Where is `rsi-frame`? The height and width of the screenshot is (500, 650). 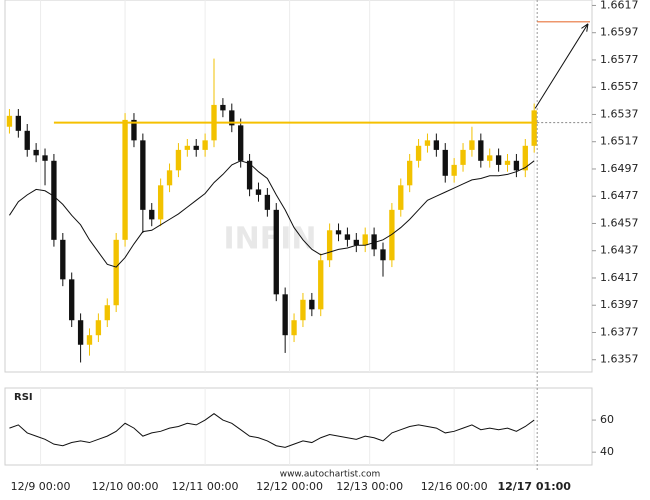 rsi-frame is located at coordinates (298, 426).